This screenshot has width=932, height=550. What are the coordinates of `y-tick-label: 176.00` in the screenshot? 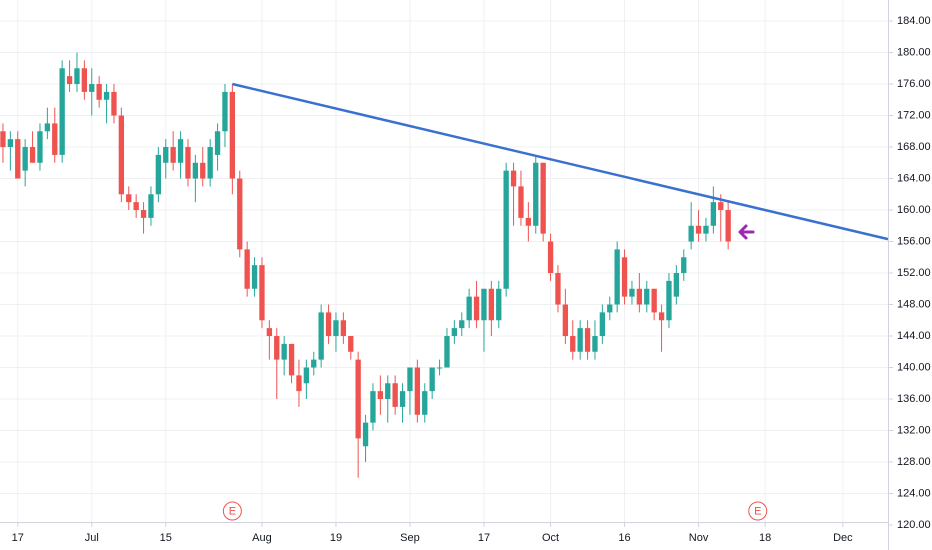 It's located at (914, 84).